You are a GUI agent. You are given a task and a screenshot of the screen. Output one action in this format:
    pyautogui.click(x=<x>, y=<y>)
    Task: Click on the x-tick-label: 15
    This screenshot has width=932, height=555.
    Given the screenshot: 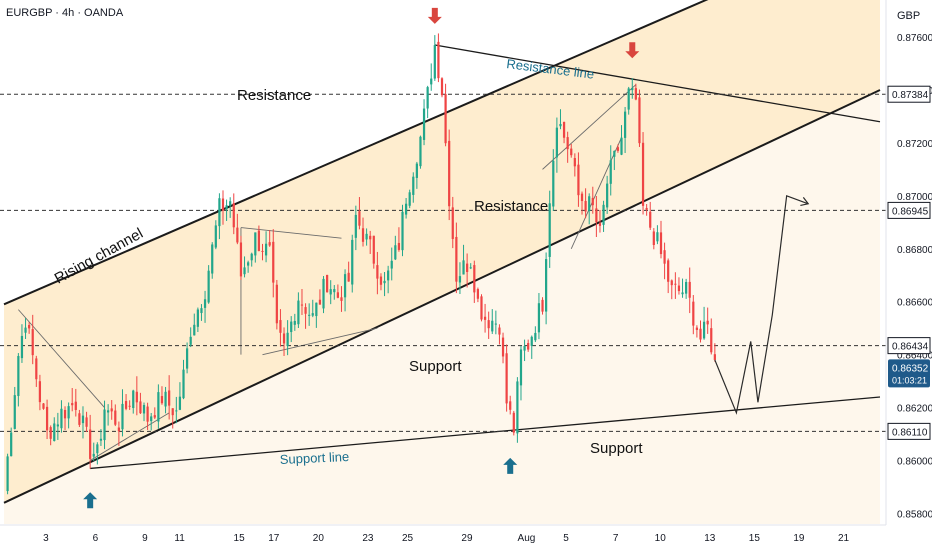 What is the action you would take?
    pyautogui.click(x=240, y=538)
    